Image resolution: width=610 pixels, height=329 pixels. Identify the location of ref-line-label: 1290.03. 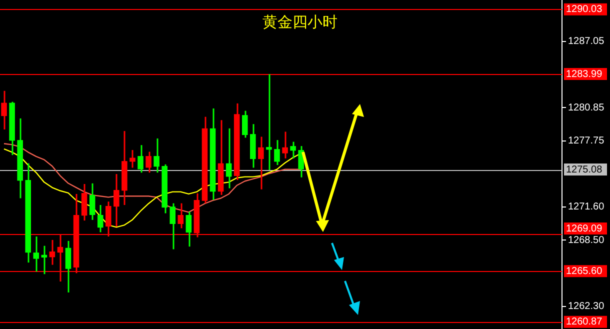
(584, 10).